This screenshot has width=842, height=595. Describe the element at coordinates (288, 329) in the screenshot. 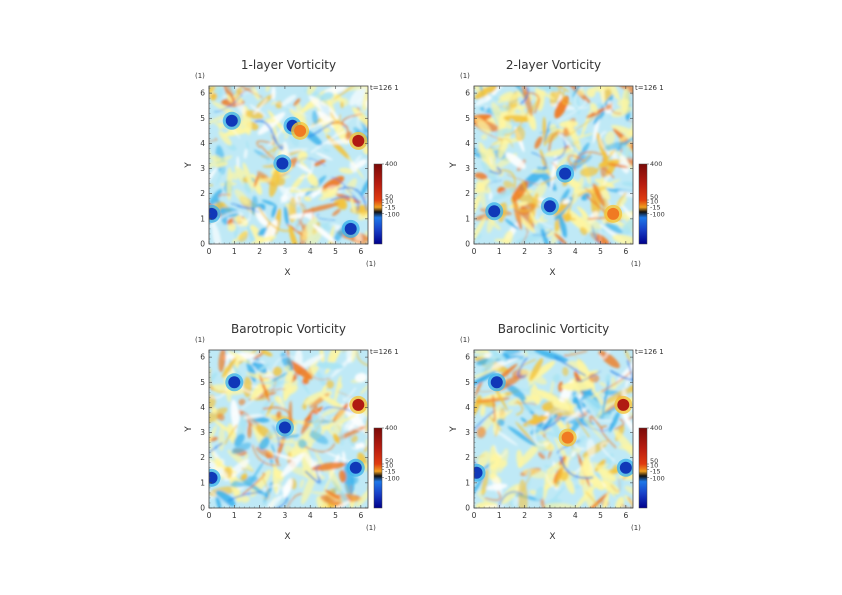

I see `panel-title: Barotropic Vorticity` at that location.